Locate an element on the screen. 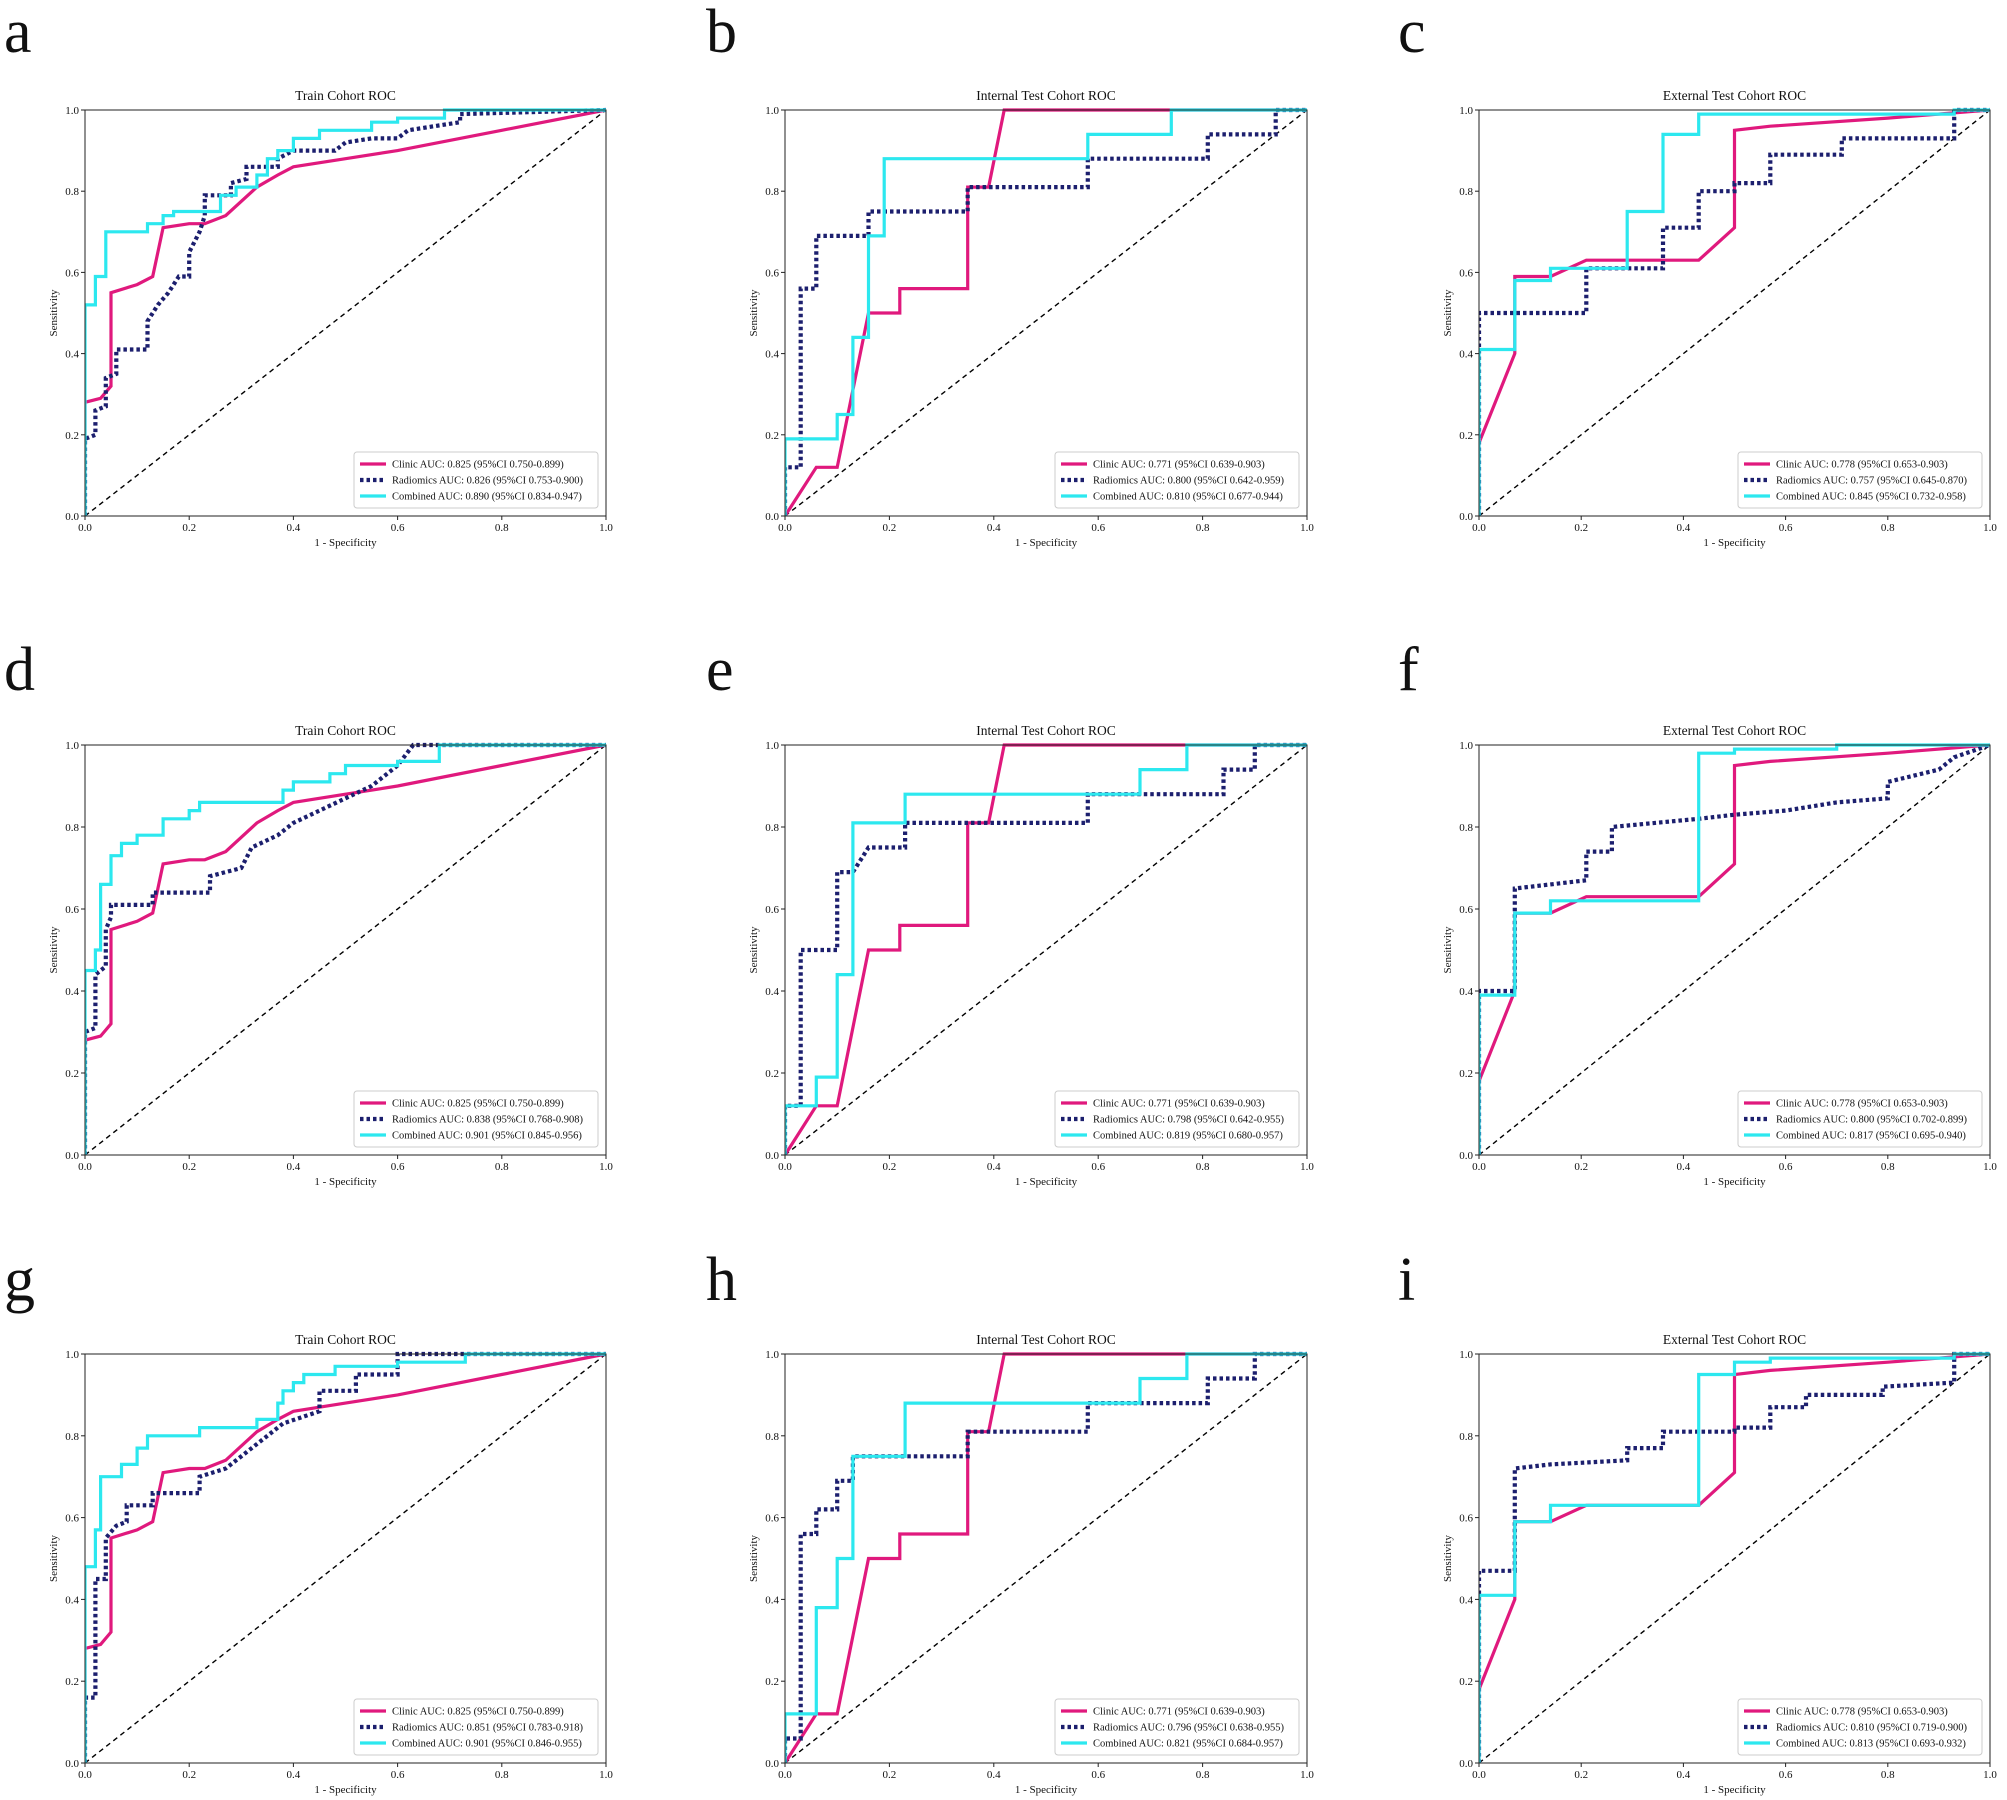 The image size is (2007, 1800). radiomics-legend-label: Radiomics AUC: 0.757 (95%CI 0.645-0.870) is located at coordinates (1872, 481).